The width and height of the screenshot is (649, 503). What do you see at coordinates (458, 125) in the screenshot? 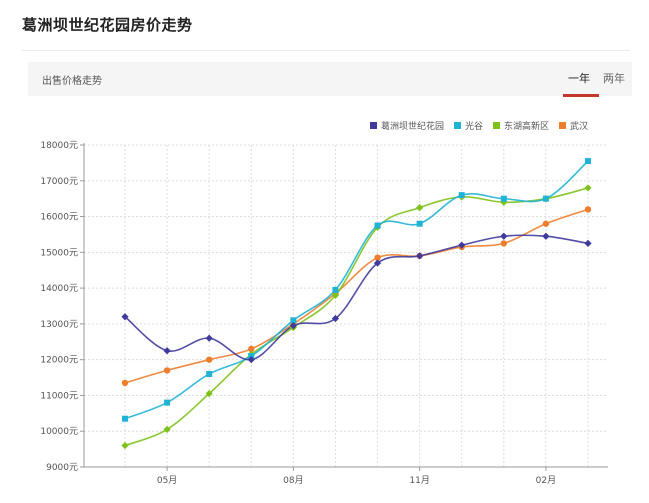
I see `legend-swatch-guanggu` at bounding box center [458, 125].